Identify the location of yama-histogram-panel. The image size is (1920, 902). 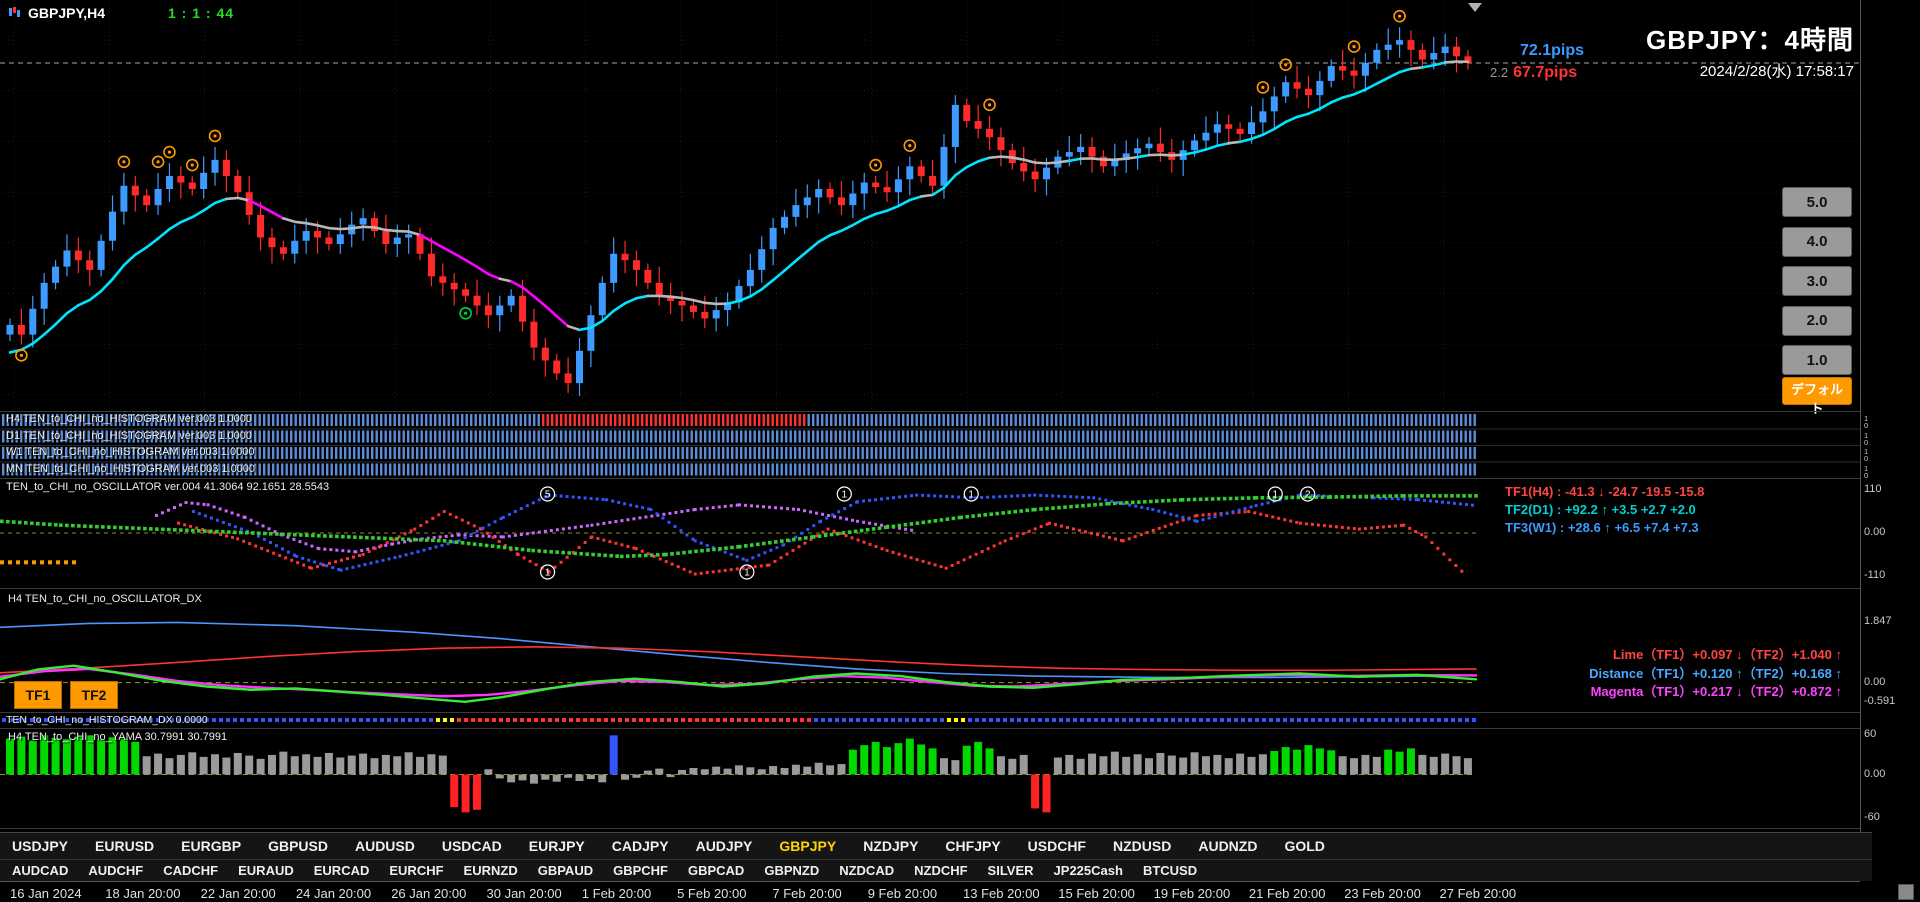
(930, 778).